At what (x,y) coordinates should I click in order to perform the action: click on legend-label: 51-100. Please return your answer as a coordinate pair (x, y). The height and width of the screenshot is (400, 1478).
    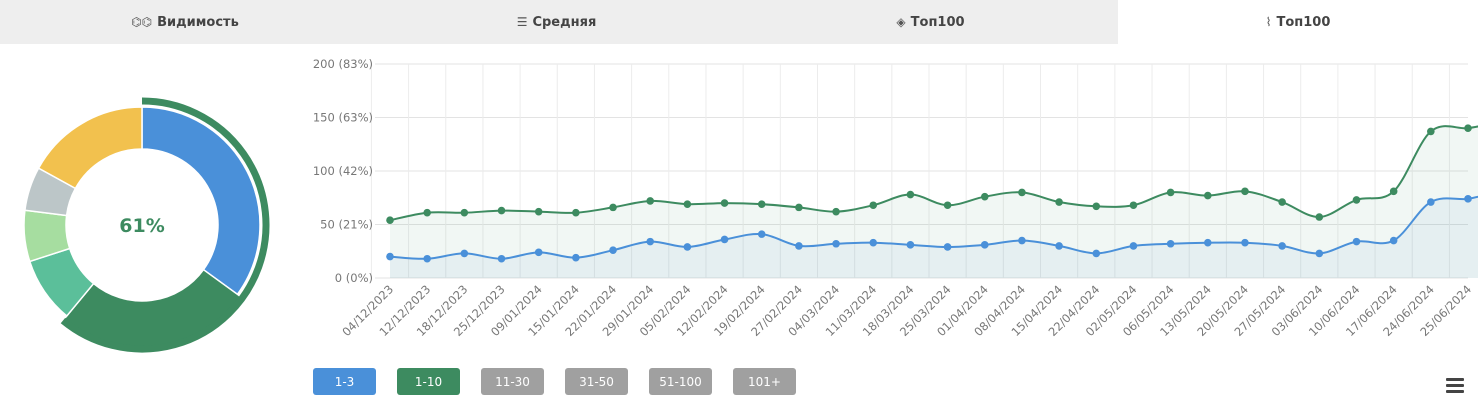
    Looking at the image, I should click on (680, 381).